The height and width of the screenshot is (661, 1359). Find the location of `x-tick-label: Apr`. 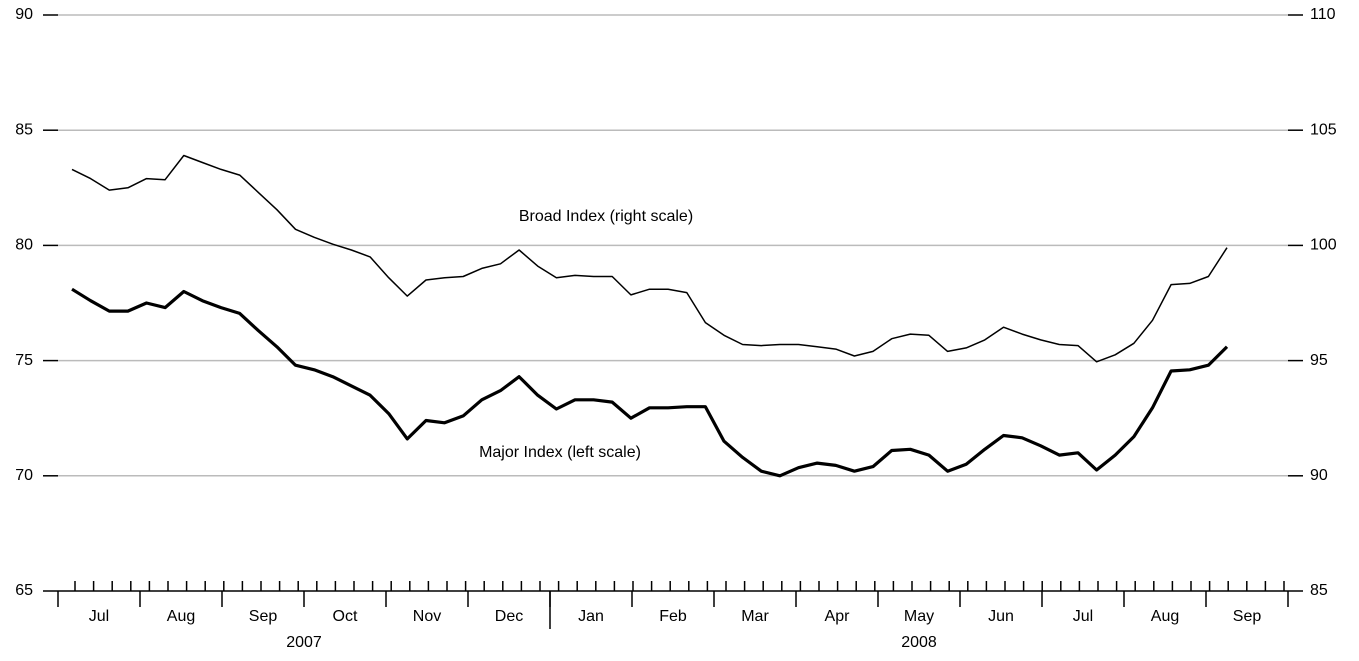

x-tick-label: Apr is located at coordinates (838, 616).